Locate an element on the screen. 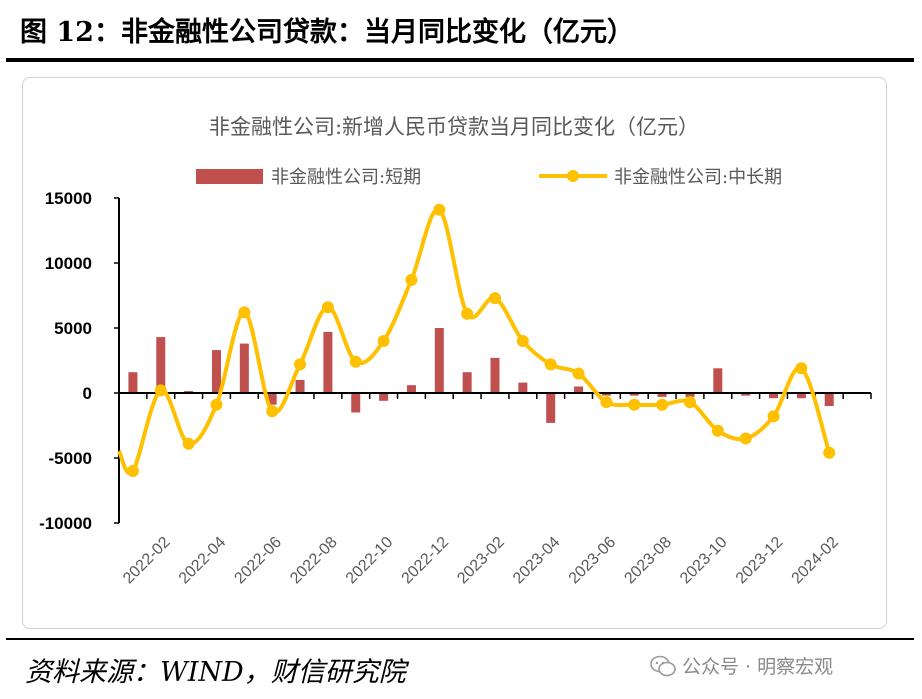 The height and width of the screenshot is (699, 922). y-tick-label: 15000 is located at coordinates (68, 198).